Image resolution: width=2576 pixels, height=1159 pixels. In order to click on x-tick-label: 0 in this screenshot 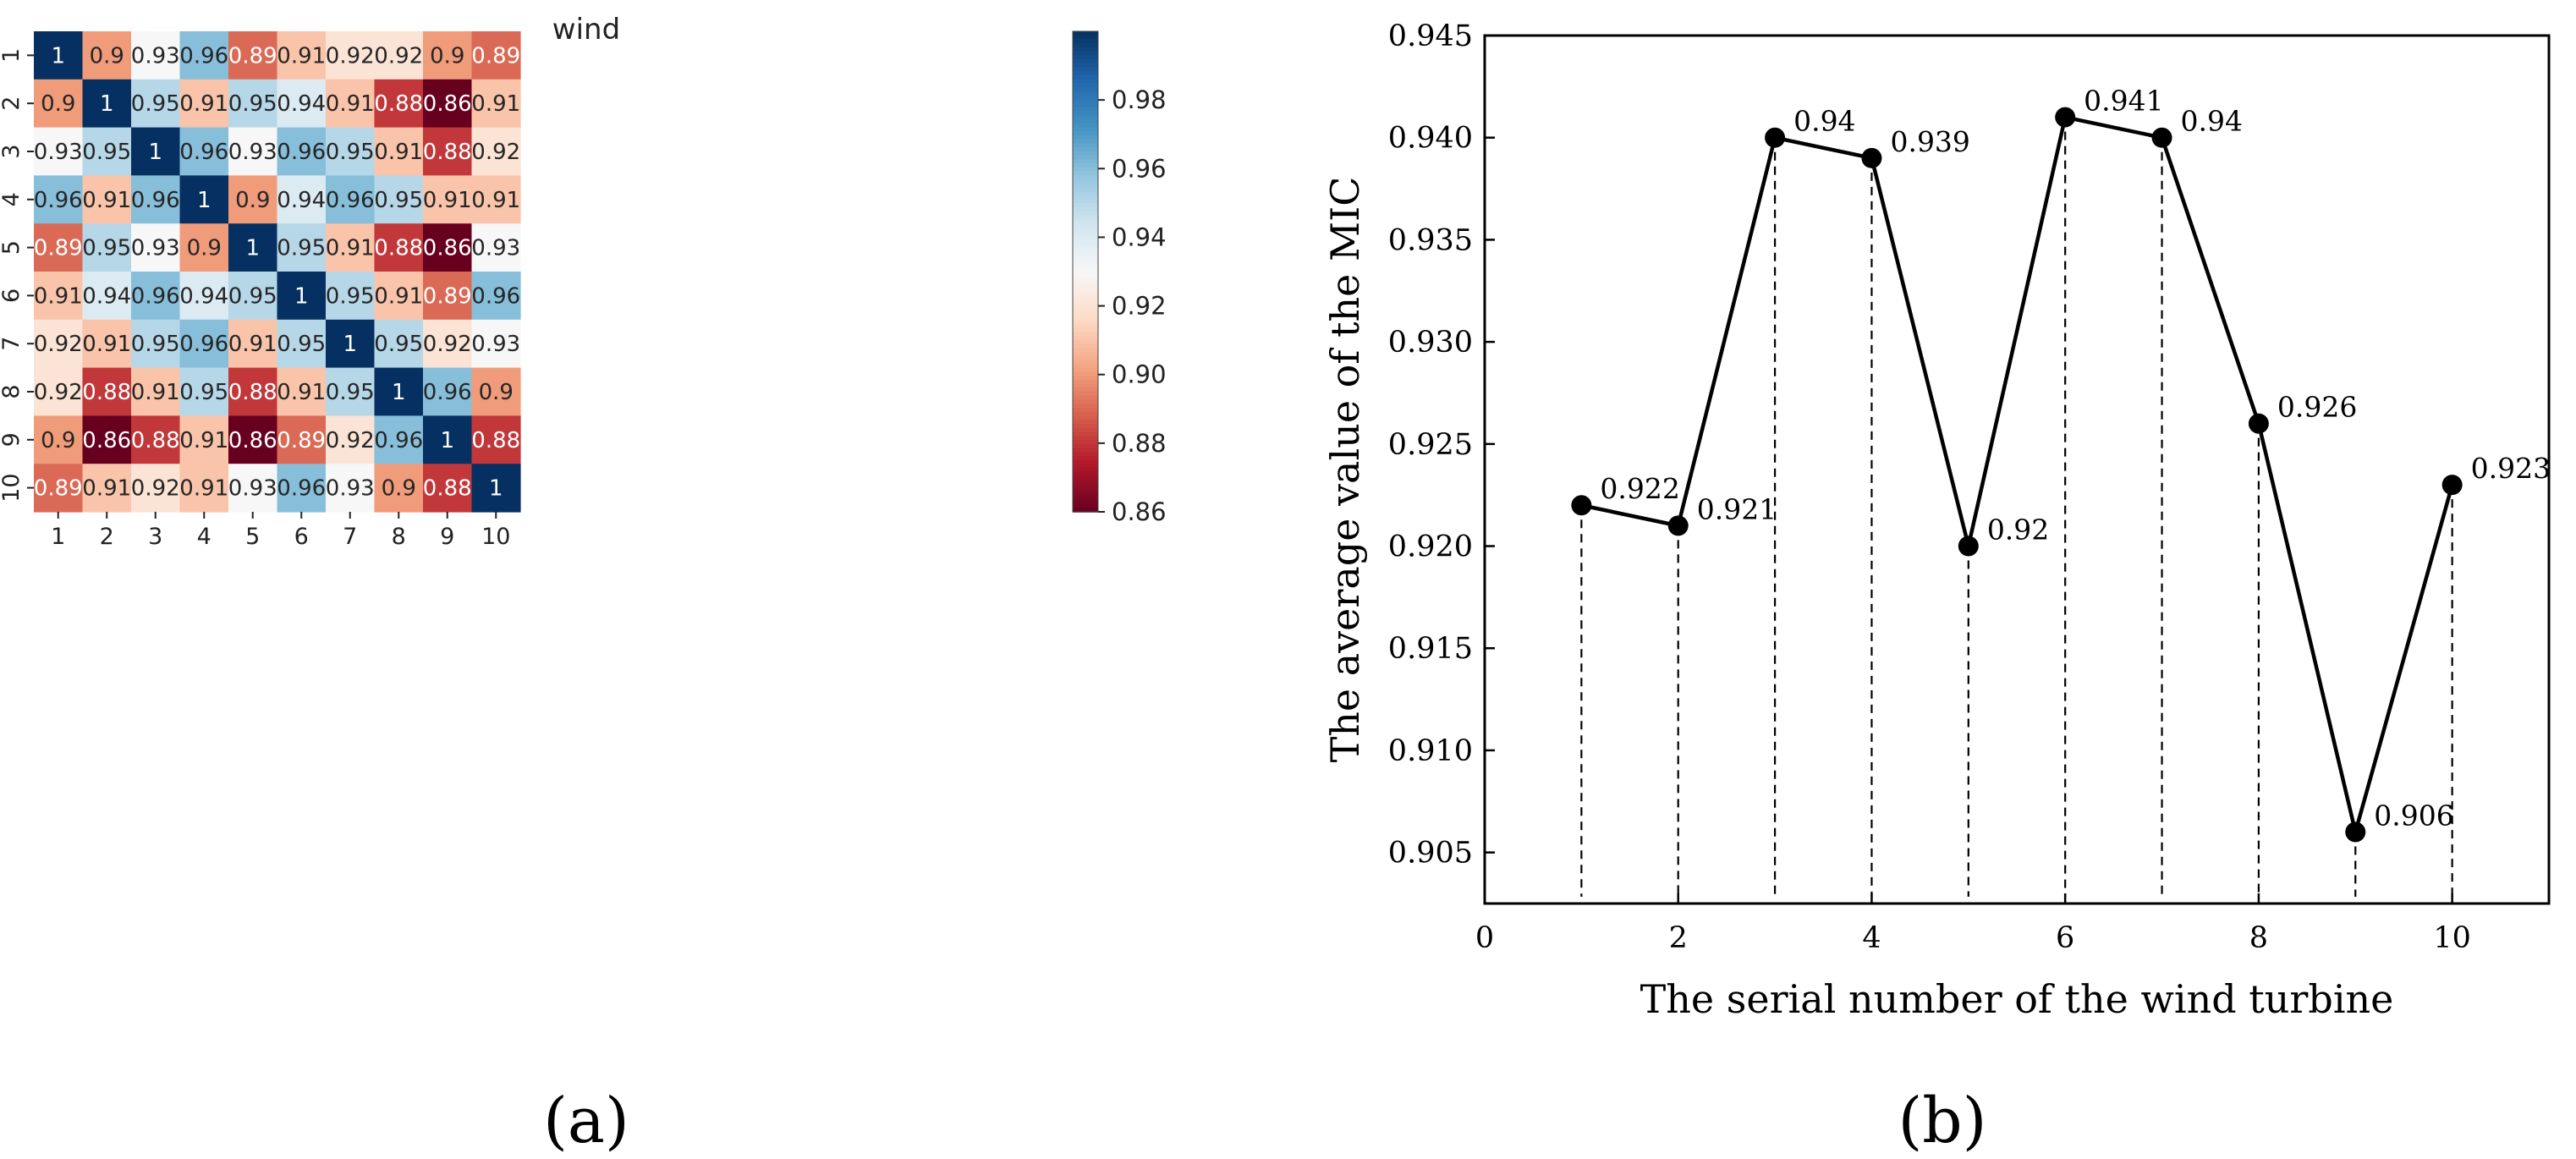, I will do `click(1485, 938)`.